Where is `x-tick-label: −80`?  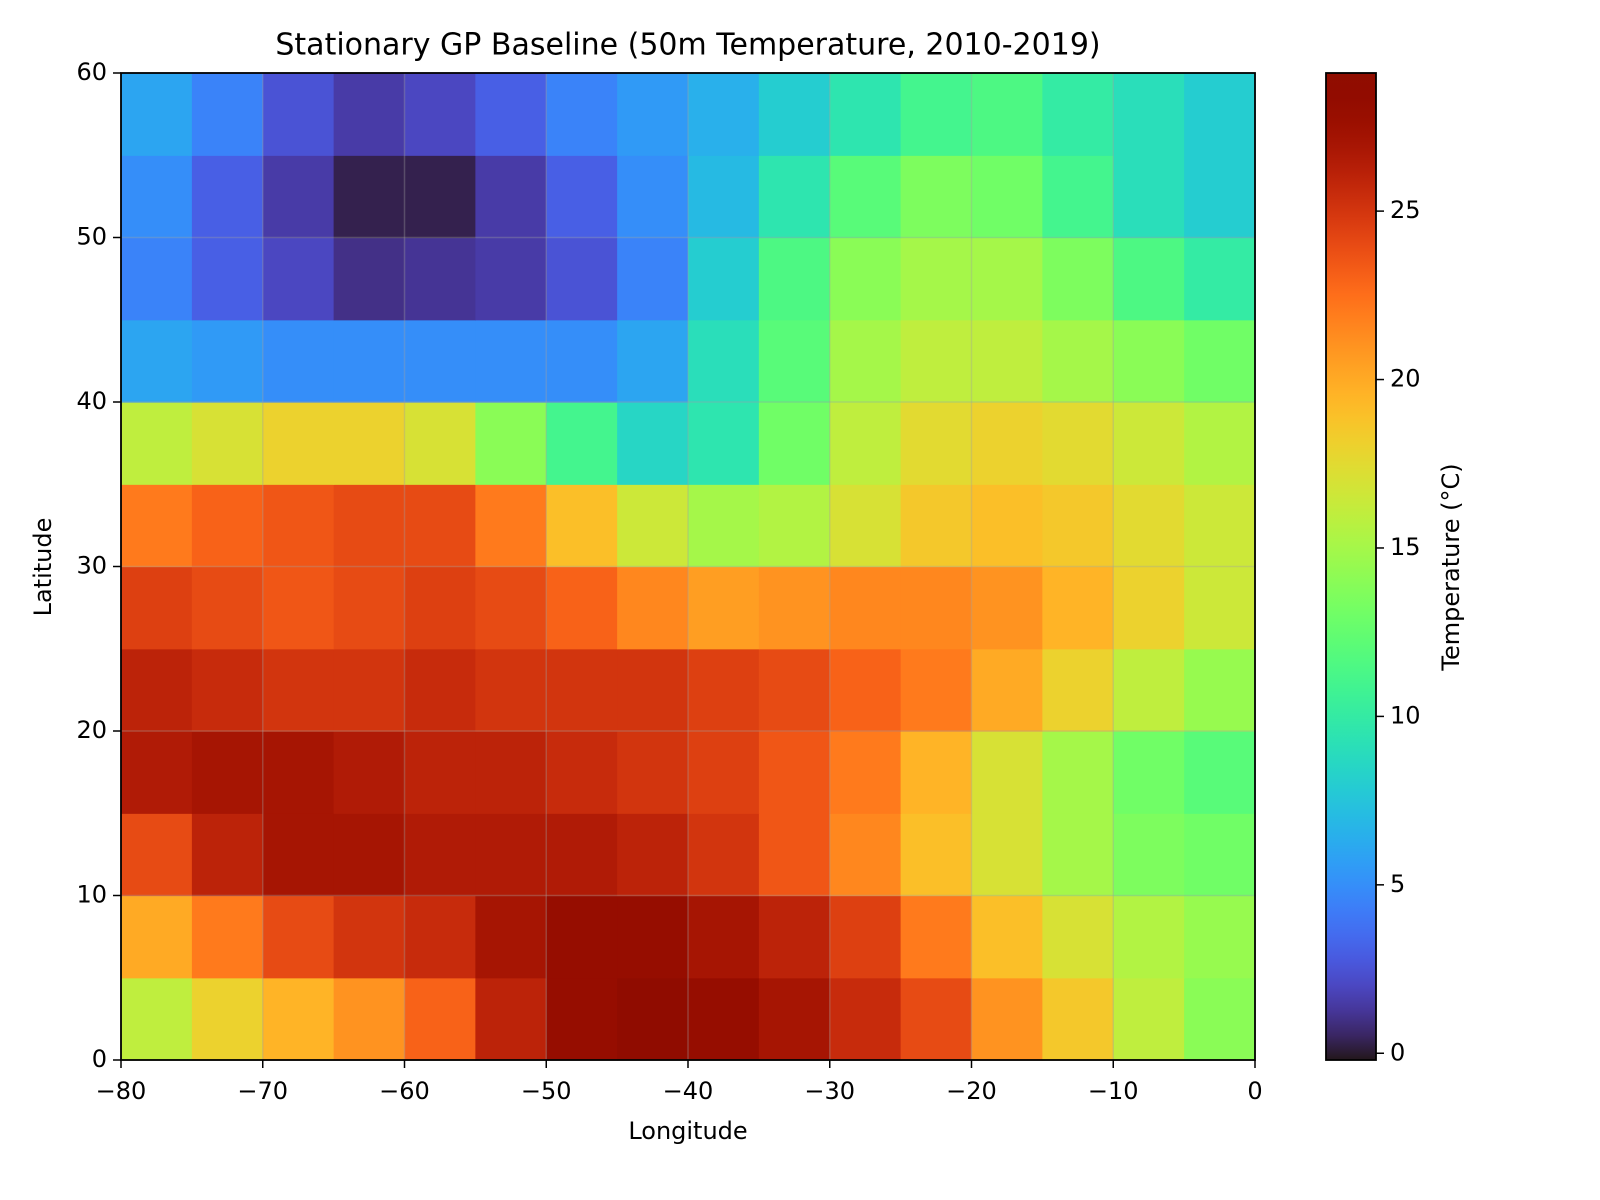
x-tick-label: −80 is located at coordinates (121, 1091).